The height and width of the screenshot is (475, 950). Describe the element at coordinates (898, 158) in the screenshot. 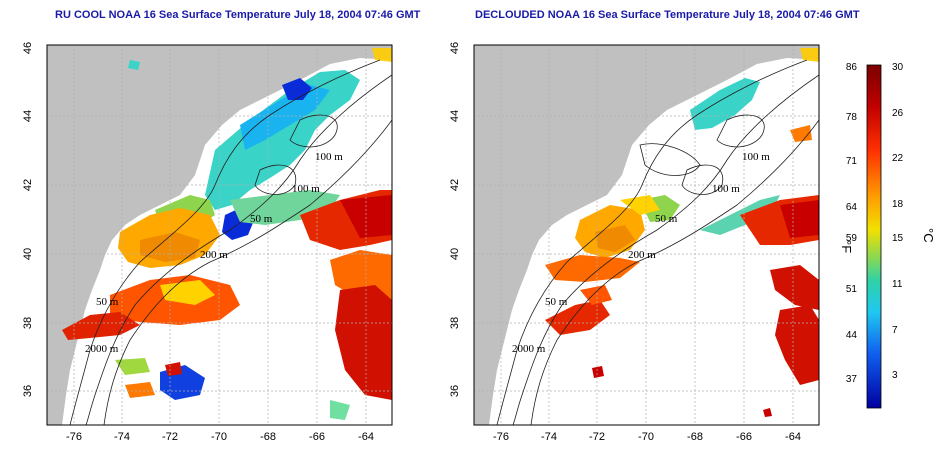

I see `celsius-tick: 22` at that location.